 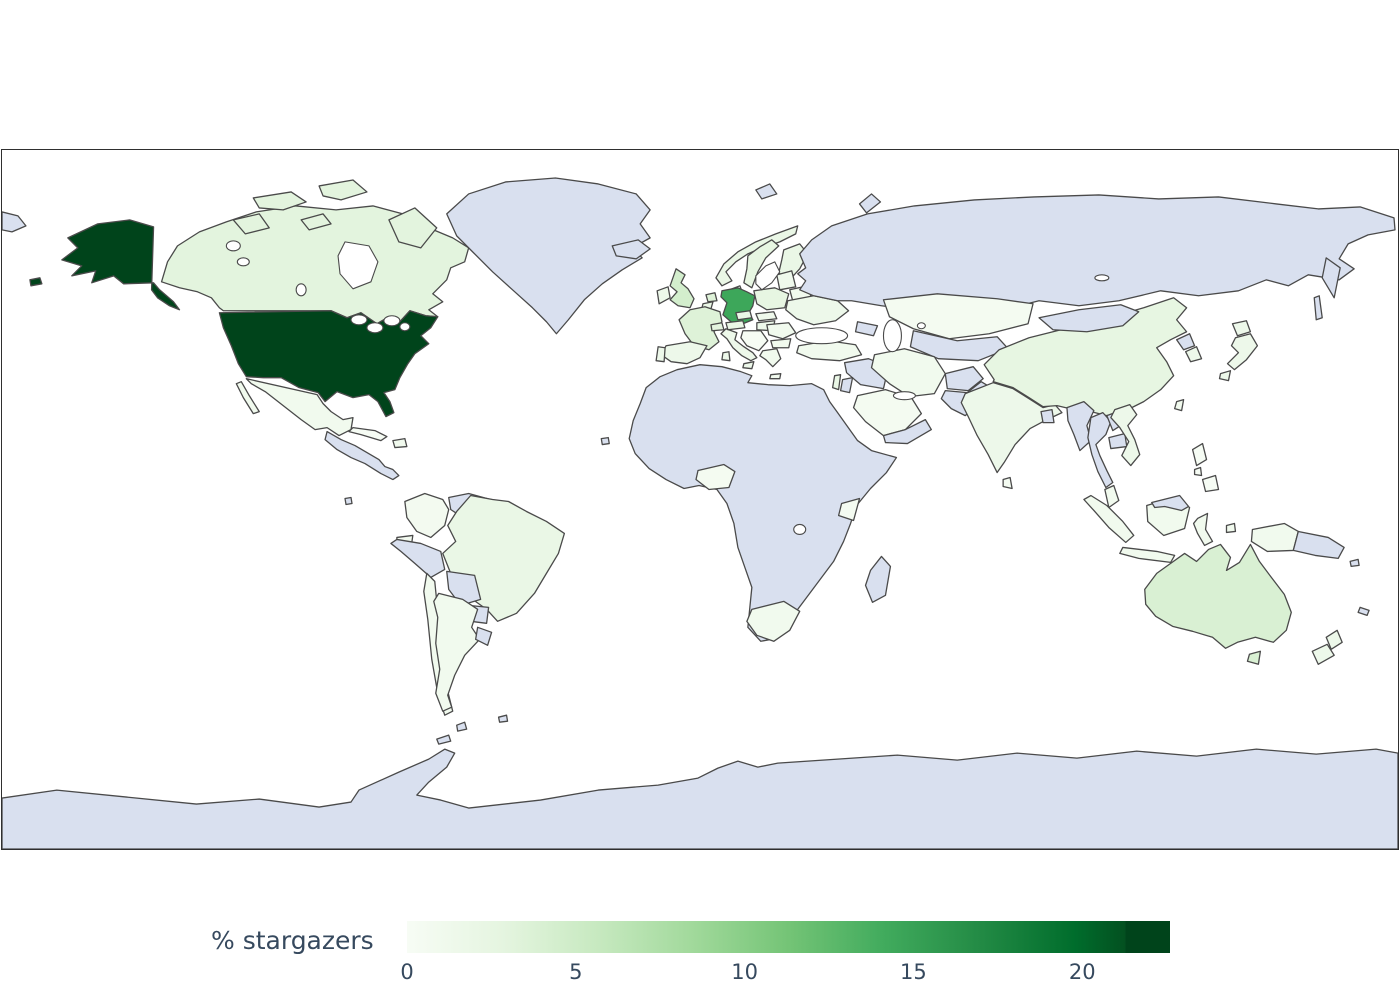 I want to click on country-japan-hokkaido, so click(x=1241, y=328).